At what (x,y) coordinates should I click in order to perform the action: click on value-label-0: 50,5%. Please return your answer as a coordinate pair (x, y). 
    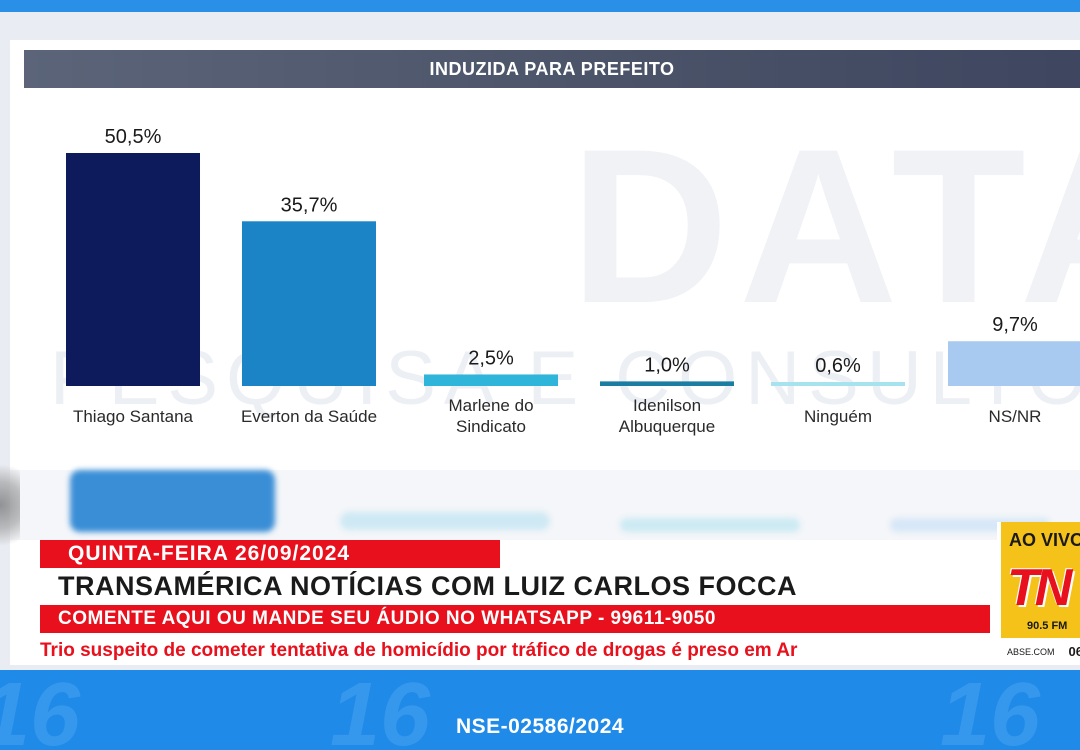
    Looking at the image, I should click on (133, 137).